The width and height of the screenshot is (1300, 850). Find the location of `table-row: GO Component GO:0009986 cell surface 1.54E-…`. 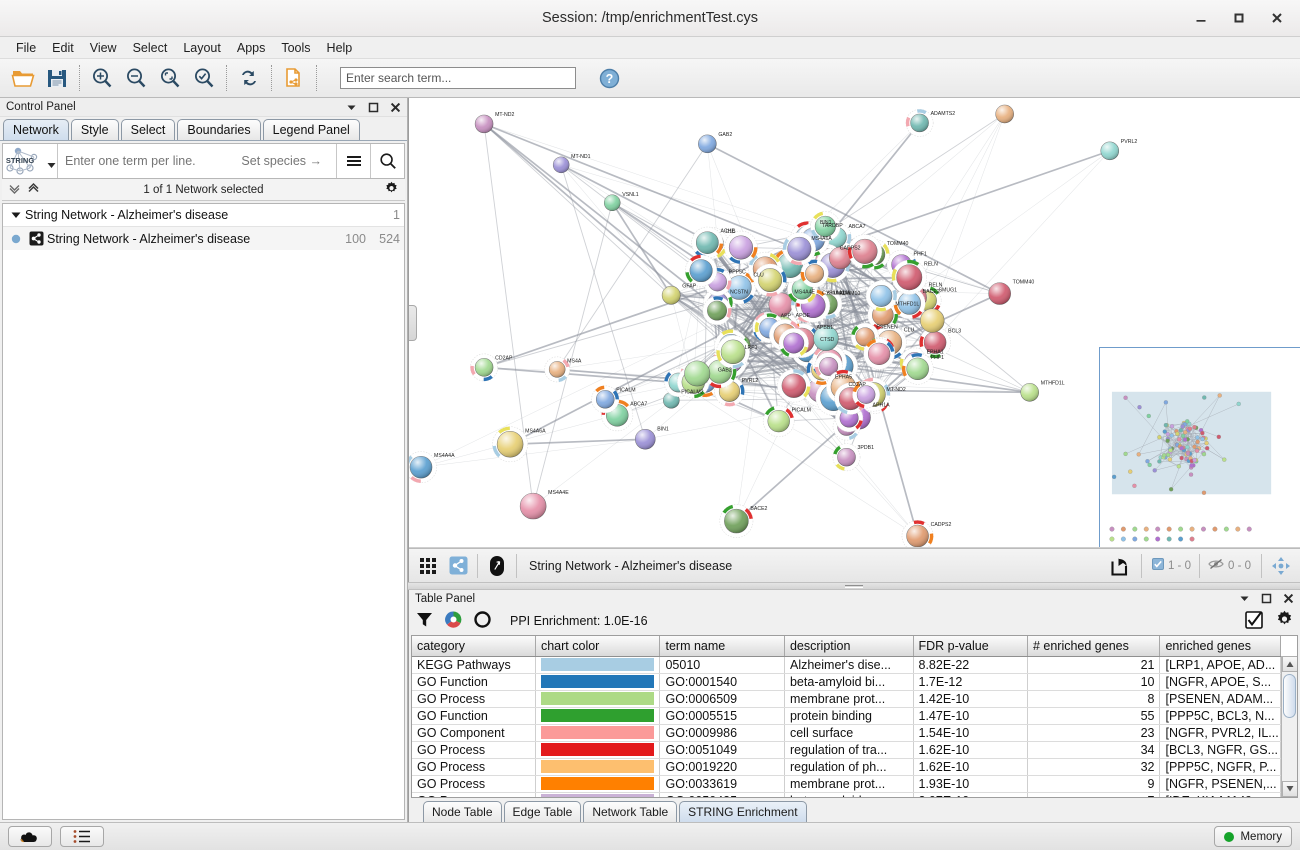

table-row: GO Component GO:0009986 cell surface 1.54E-… is located at coordinates (846, 733).